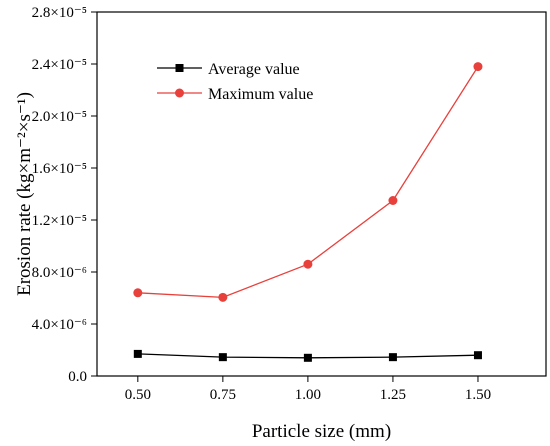  What do you see at coordinates (223, 395) in the screenshot?
I see `x-tick-label: 0.75` at bounding box center [223, 395].